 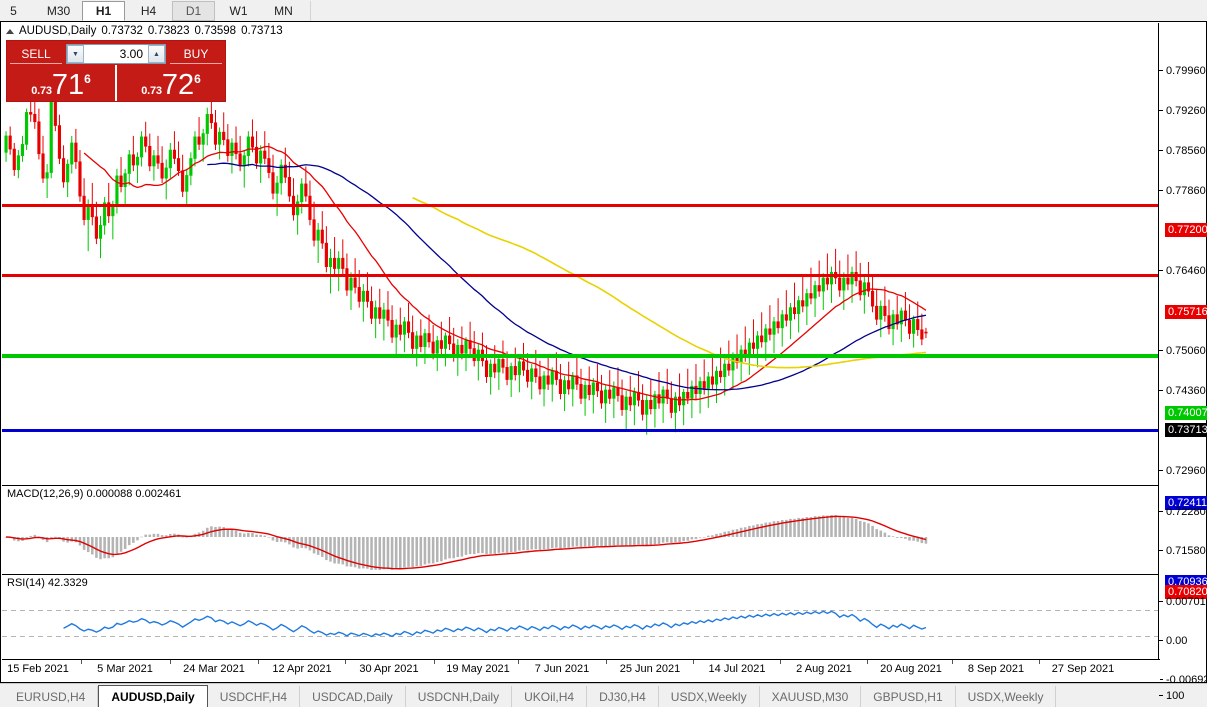 I want to click on scale-tick: 0.79960, so click(x=1182, y=70).